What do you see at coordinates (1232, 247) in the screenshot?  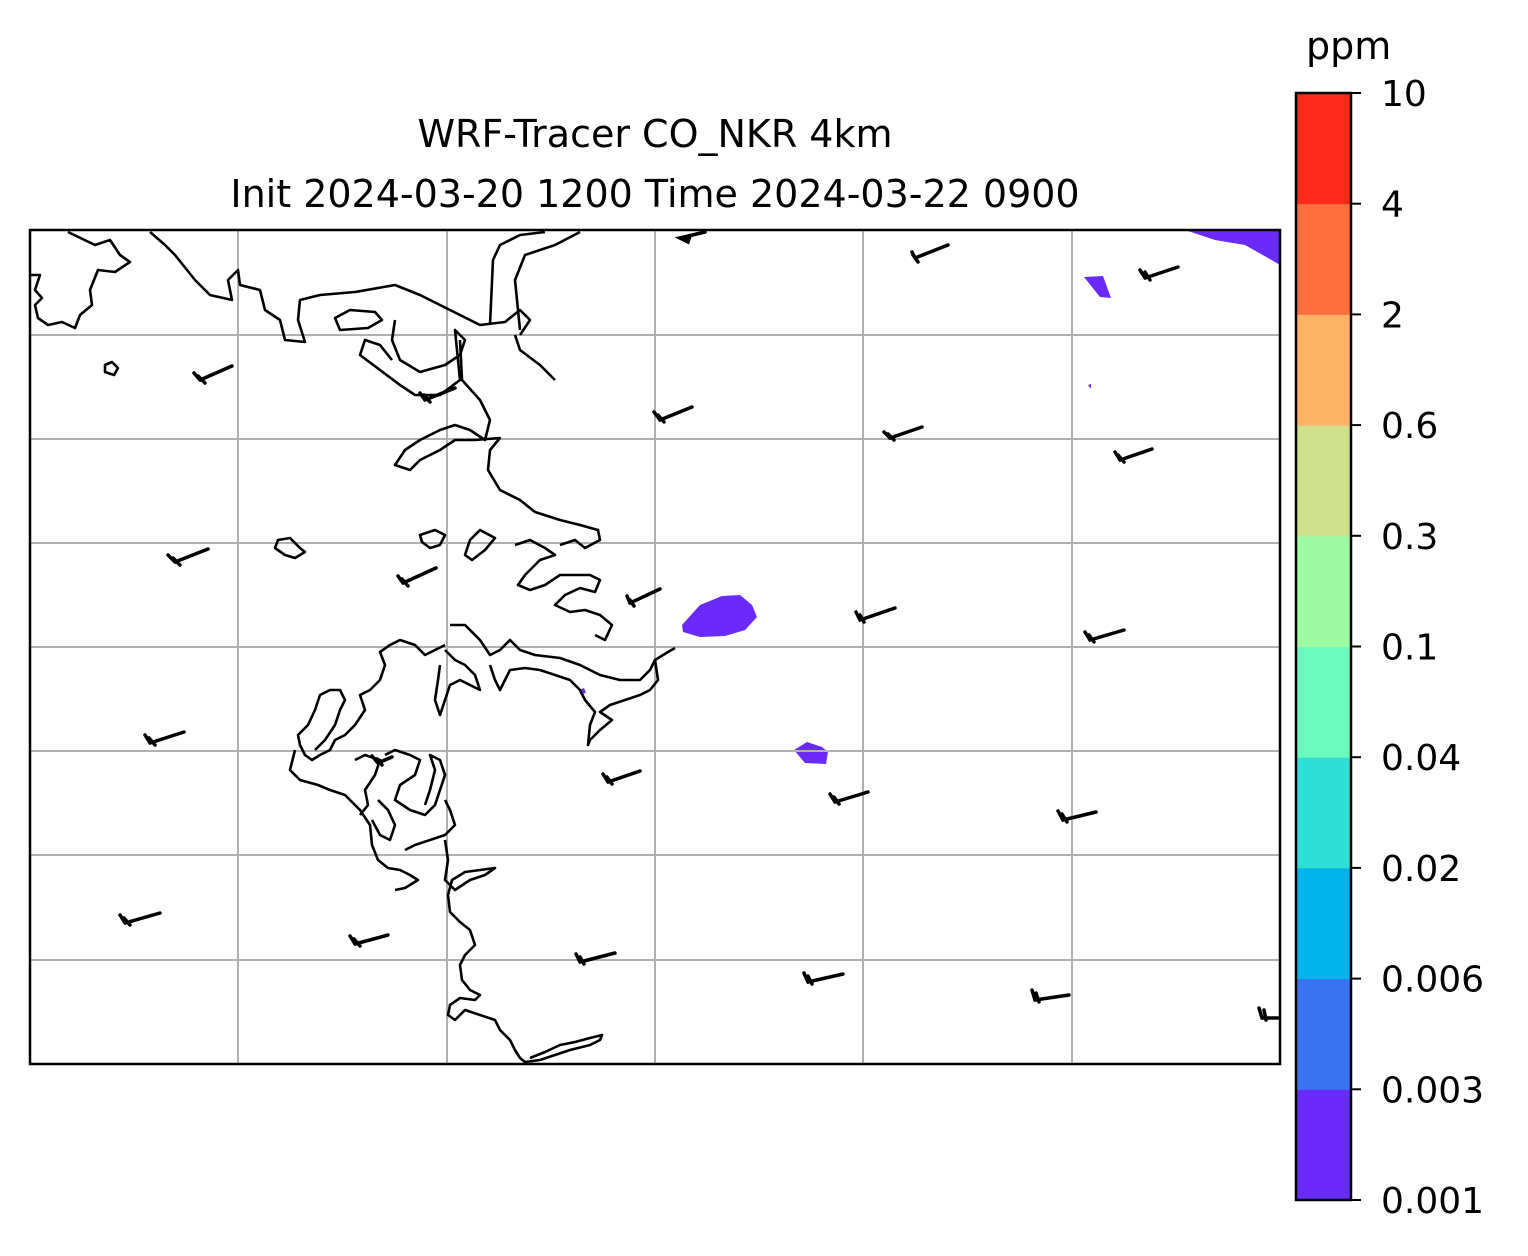 I see `tracer-patch-northeast` at bounding box center [1232, 247].